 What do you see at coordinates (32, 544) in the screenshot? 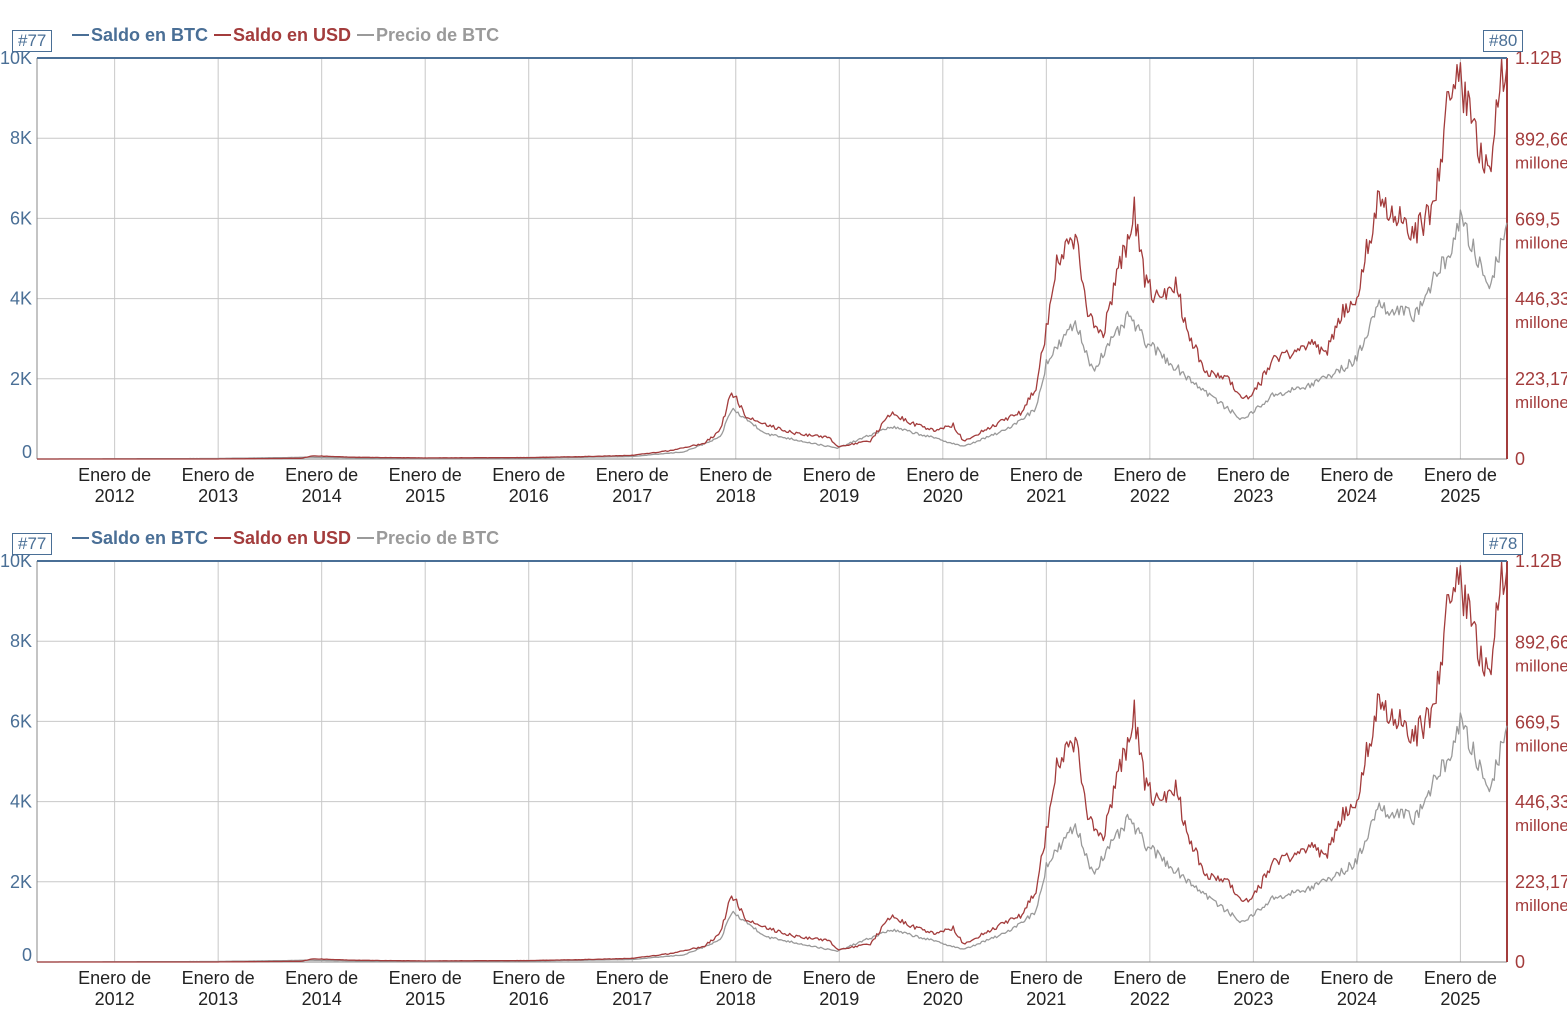
I see `rank-badge-left-bottom: #77` at bounding box center [32, 544].